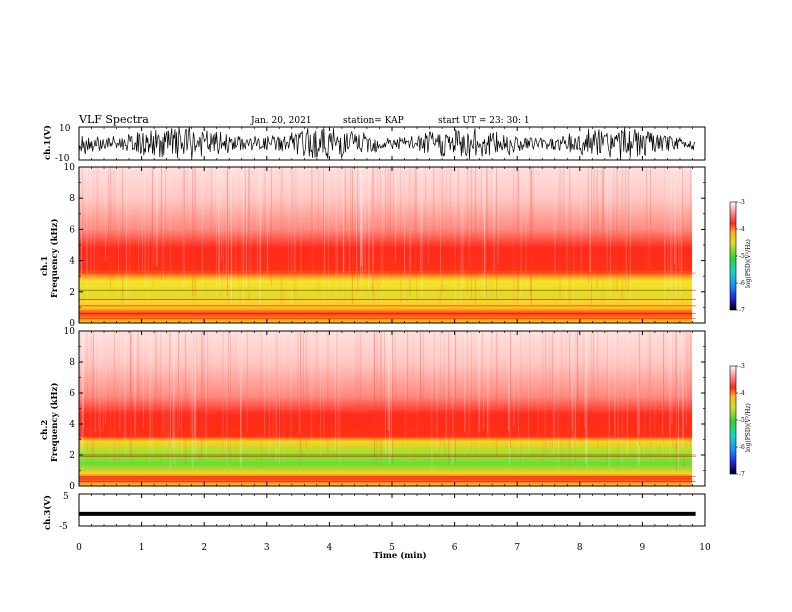 This screenshot has height=612, width=792. I want to click on ch2-colorbar: -3 -4 -5 -6 -7 log(PSD)(V²/Hz), so click(740, 420).